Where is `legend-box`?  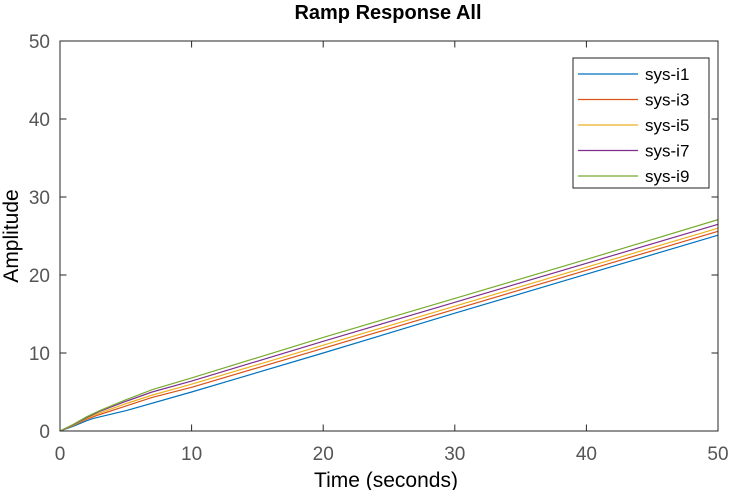
legend-box is located at coordinates (641, 123).